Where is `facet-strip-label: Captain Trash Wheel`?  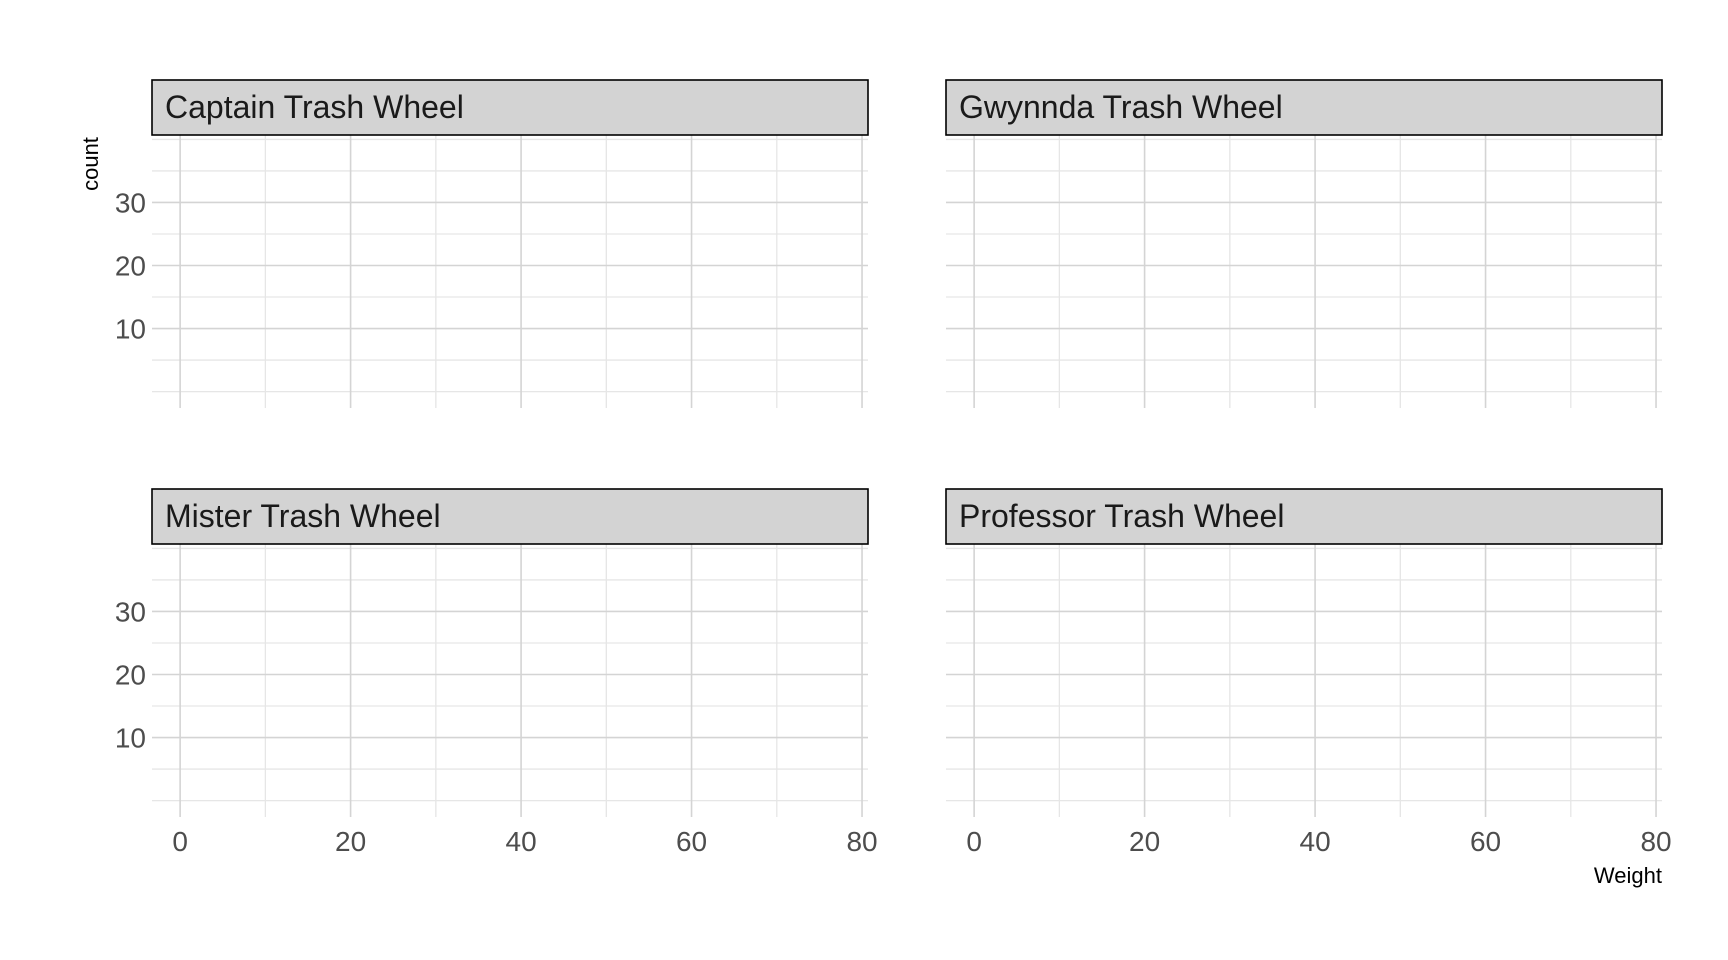
facet-strip-label: Captain Trash Wheel is located at coordinates (314, 107).